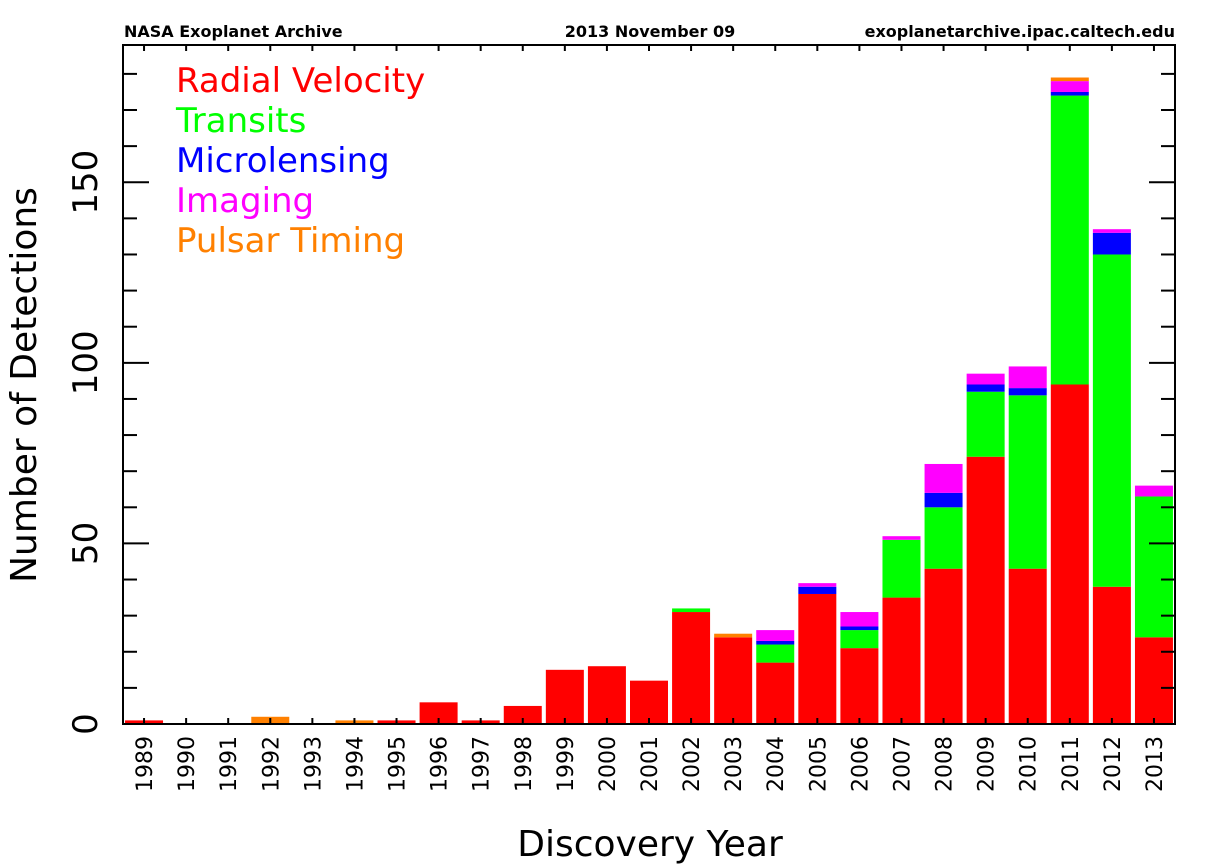  Describe the element at coordinates (776, 764) in the screenshot. I see `x-tick-label-2004: 2004` at that location.